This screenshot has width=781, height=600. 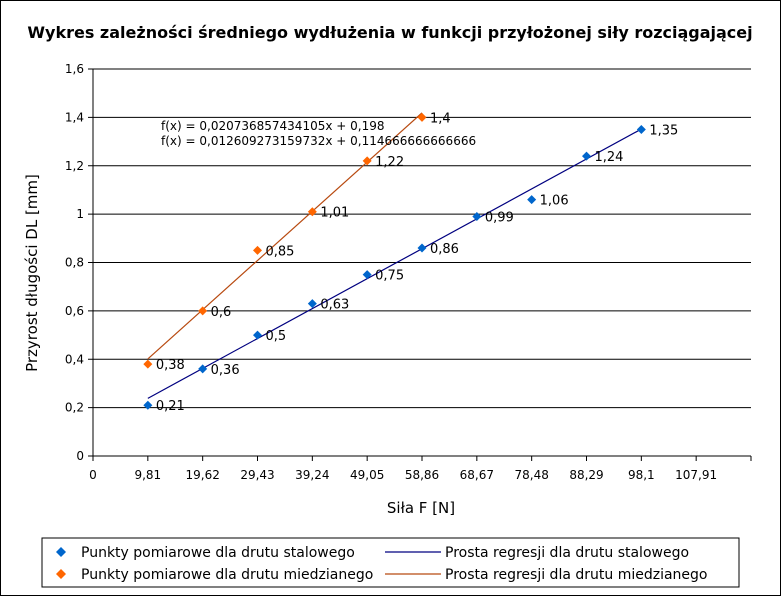 I want to click on y-axis-label: Przyrost długości DL [mm], so click(x=32, y=273).